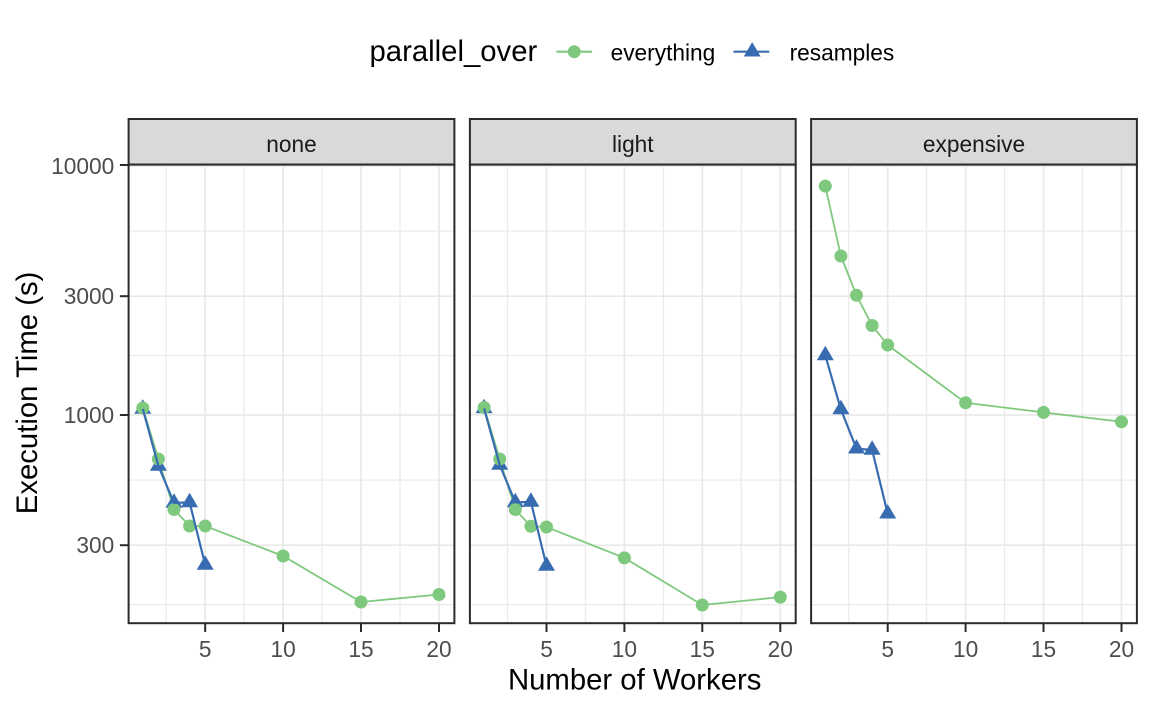 The width and height of the screenshot is (1152, 711). I want to click on svg-text: Execution Time (s), so click(27, 393).